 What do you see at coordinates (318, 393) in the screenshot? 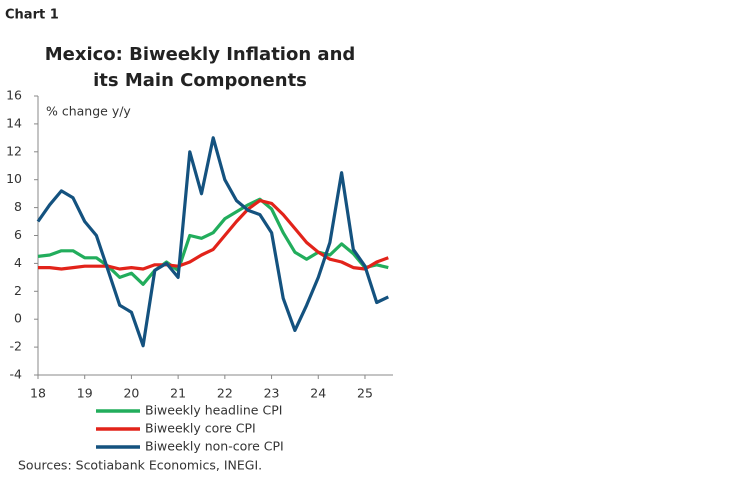
I see `x-tick-label: 24` at bounding box center [318, 393].